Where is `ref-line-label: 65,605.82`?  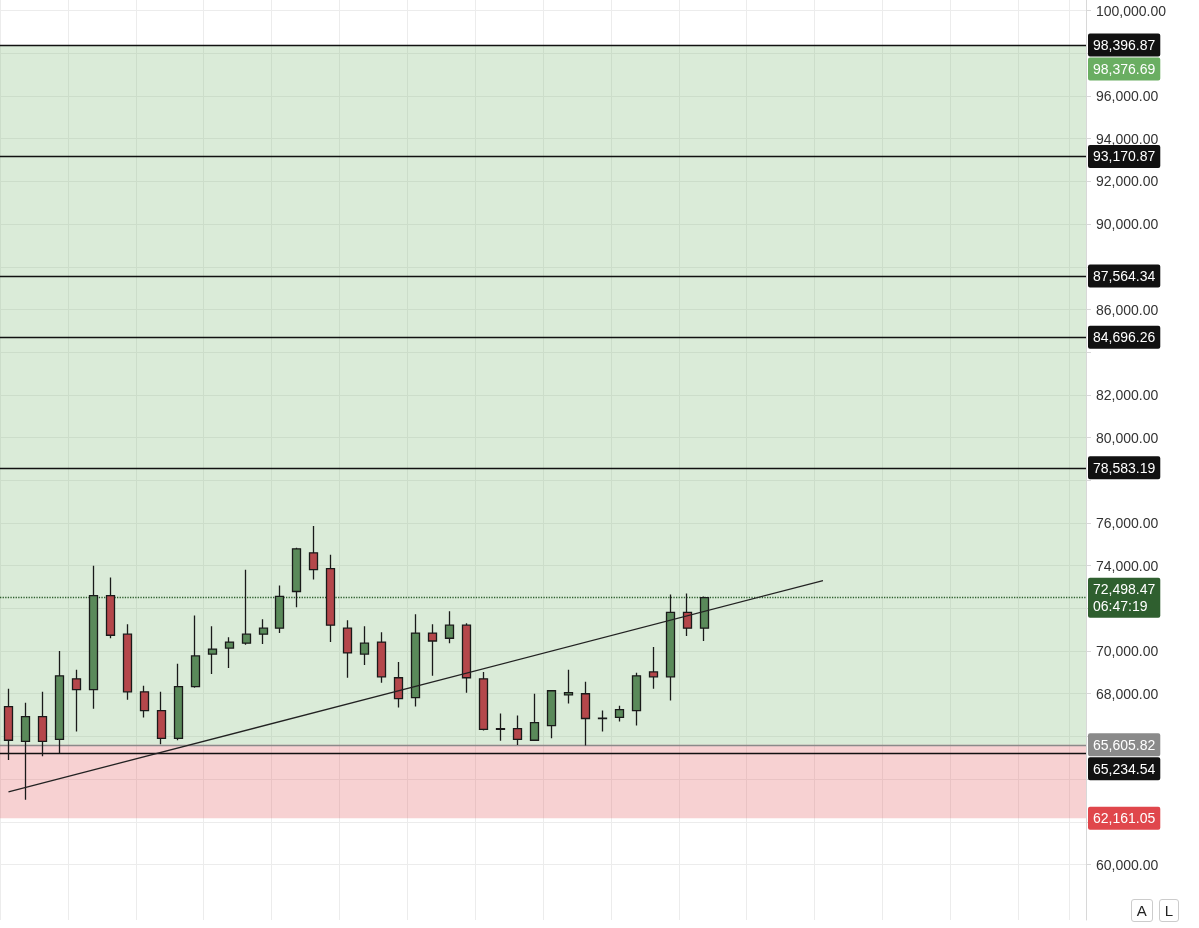
ref-line-label: 65,605.82 is located at coordinates (1124, 744).